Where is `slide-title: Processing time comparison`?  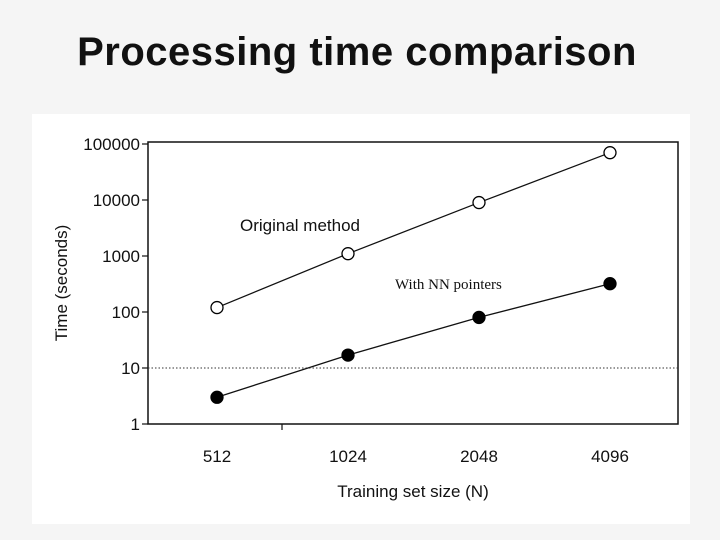
slide-title: Processing time comparison is located at coordinates (357, 52).